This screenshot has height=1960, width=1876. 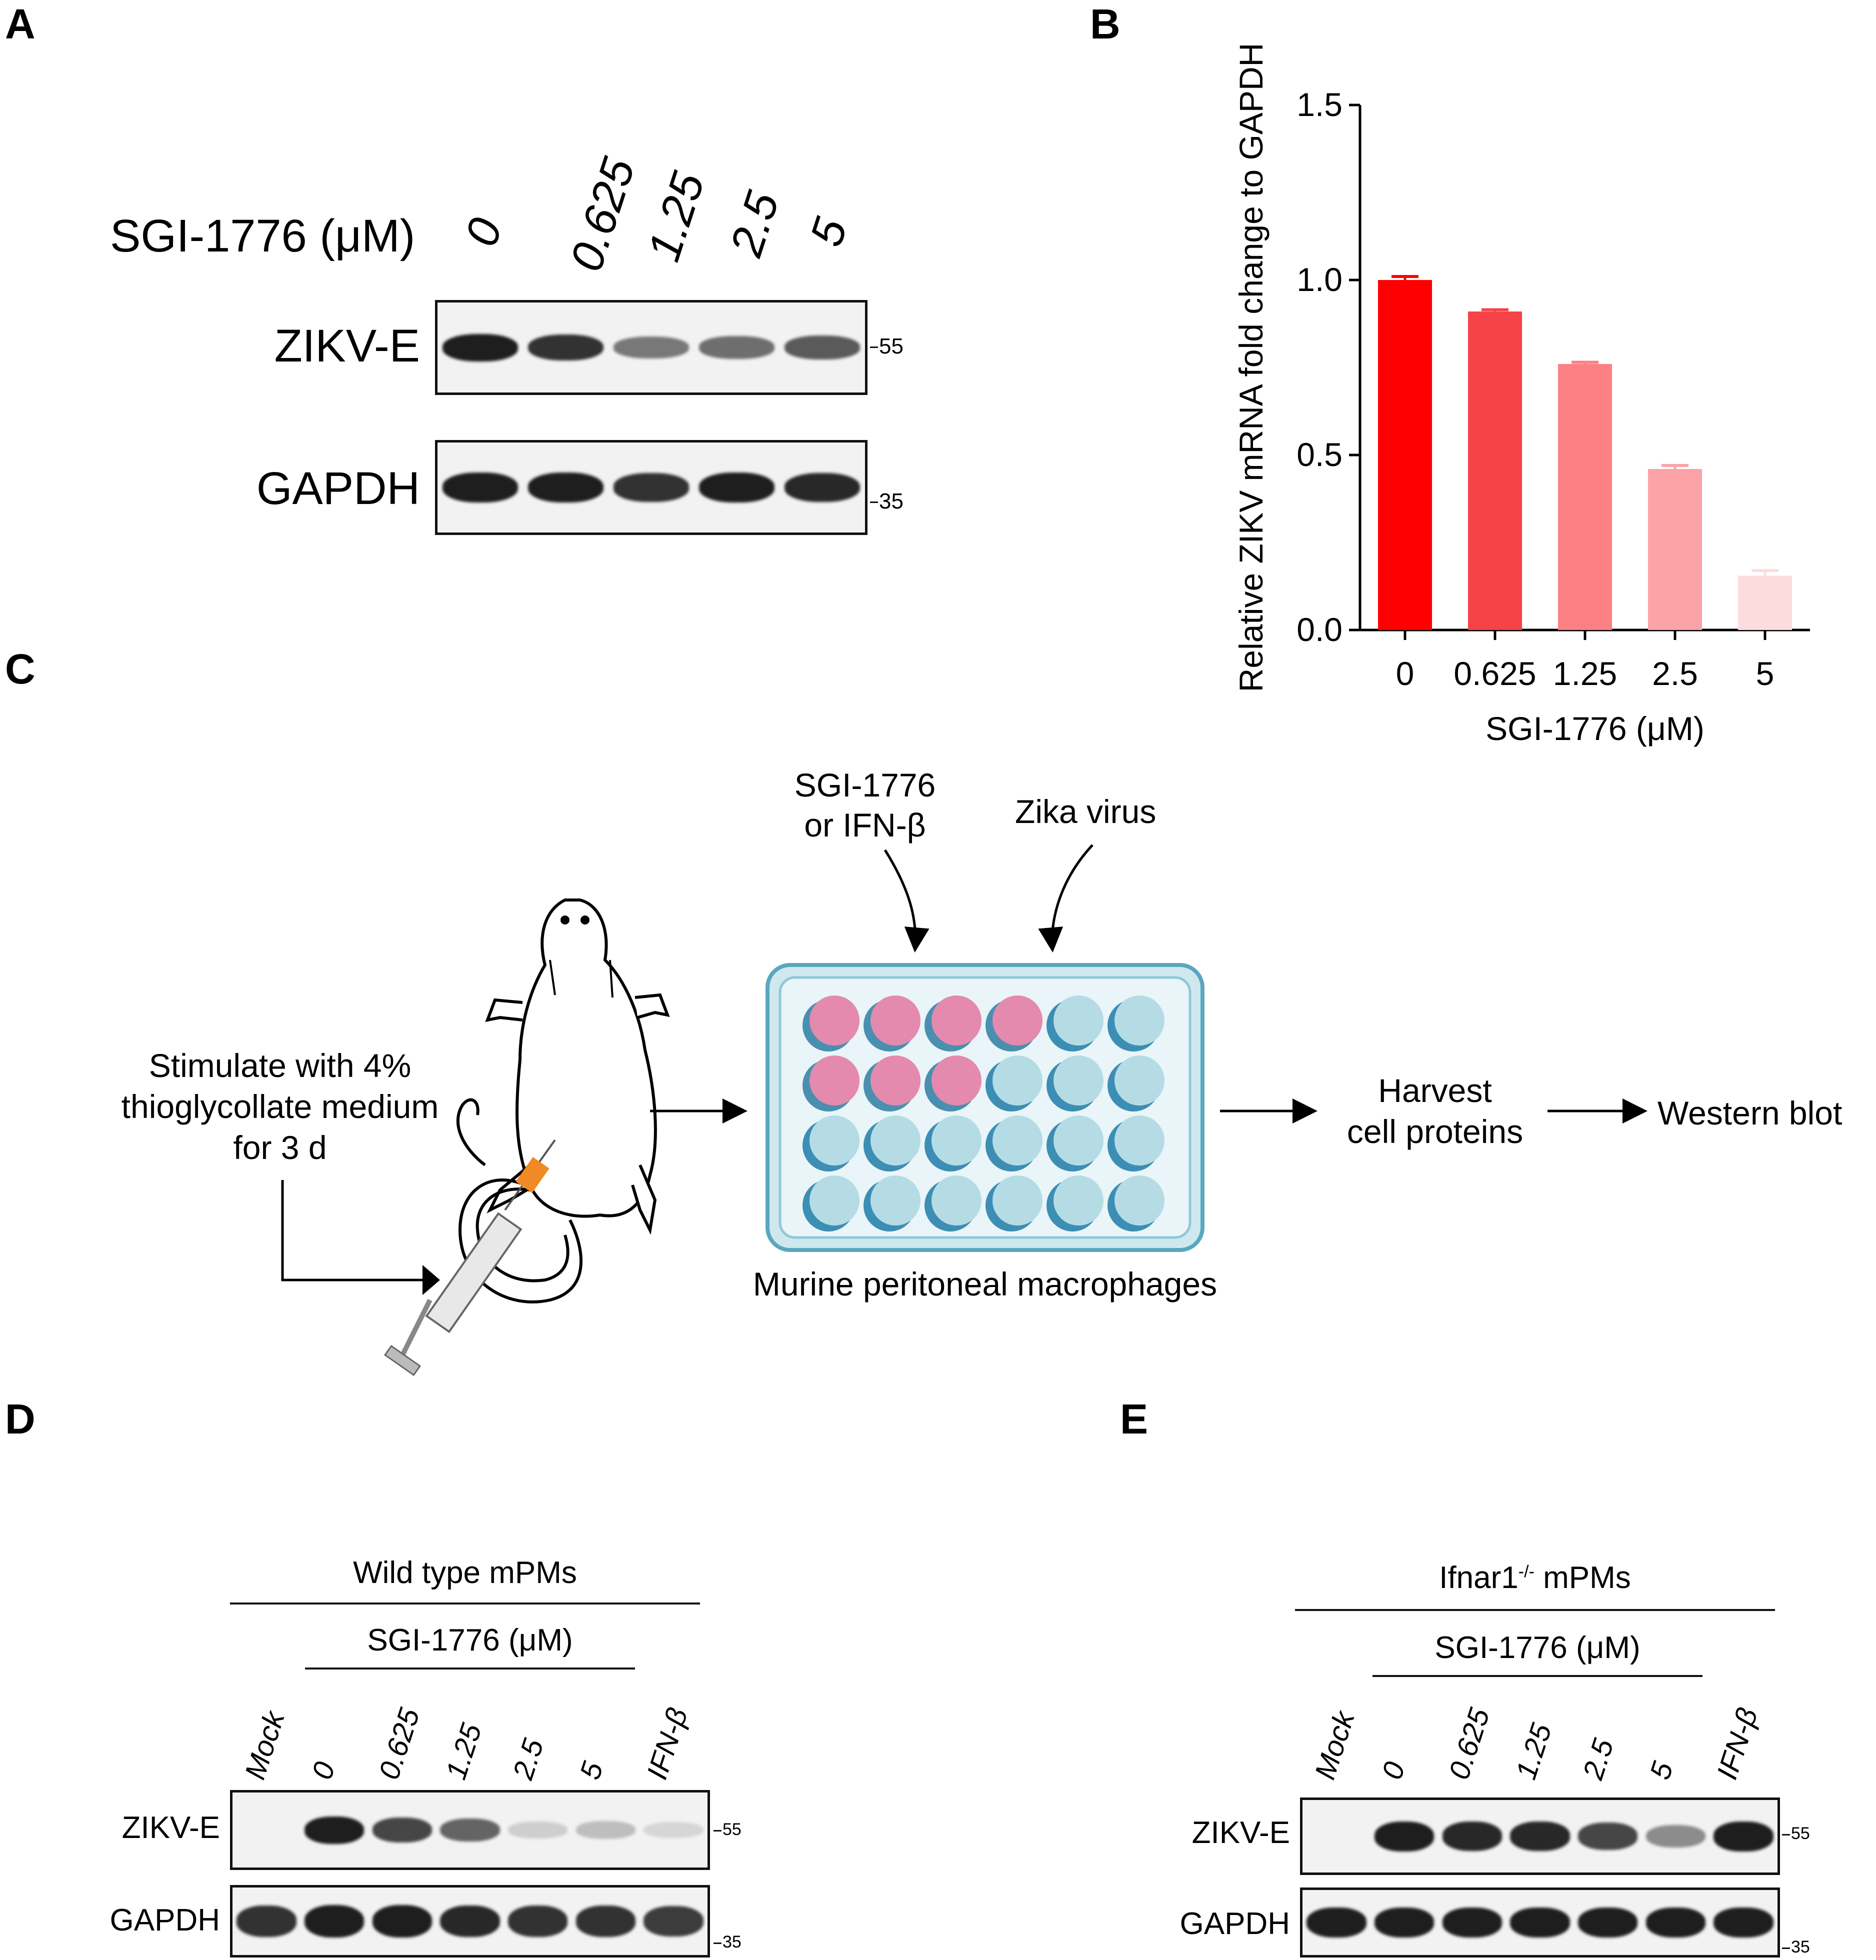 I want to click on row-label-zikv-e: ZIKV-E, so click(x=1241, y=1833).